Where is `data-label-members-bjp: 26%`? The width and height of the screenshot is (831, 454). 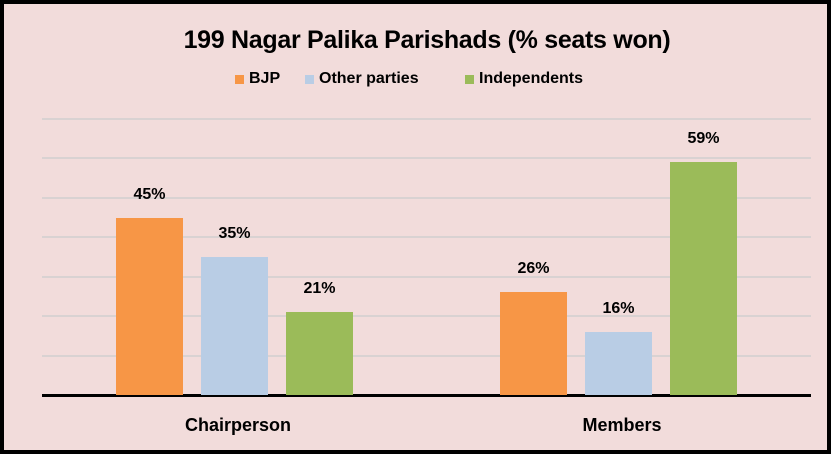
data-label-members-bjp: 26% is located at coordinates (533, 269).